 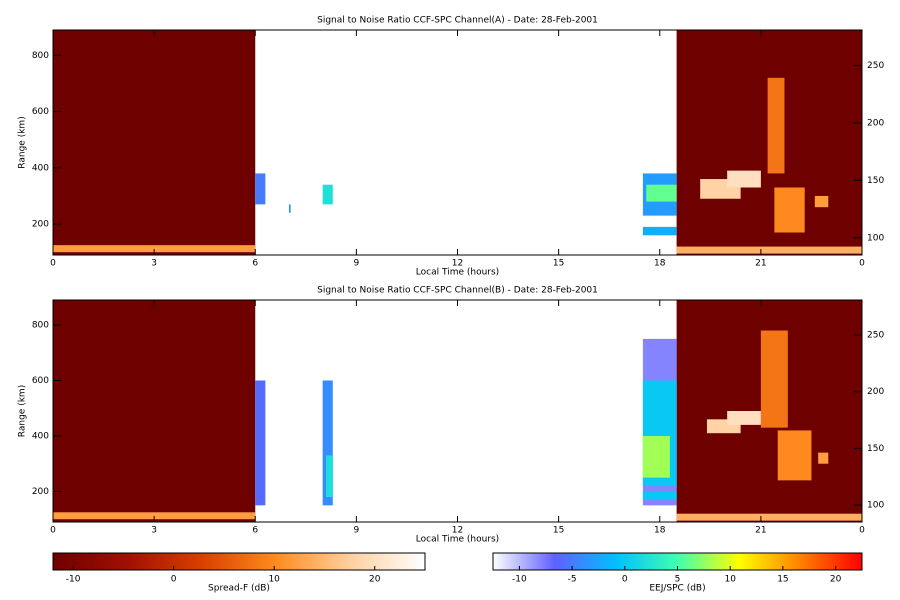 I want to click on colorbar-tick-label: 15, so click(x=782, y=580).